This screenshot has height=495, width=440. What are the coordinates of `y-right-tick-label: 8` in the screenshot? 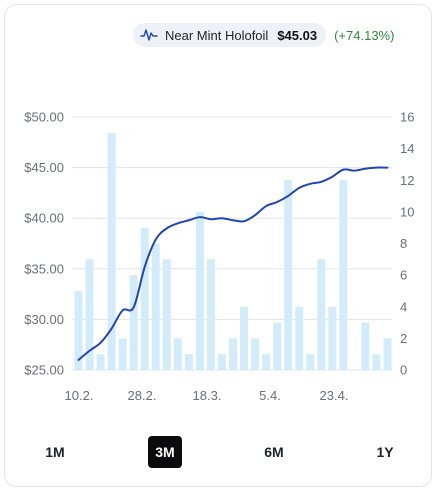 It's located at (403, 243).